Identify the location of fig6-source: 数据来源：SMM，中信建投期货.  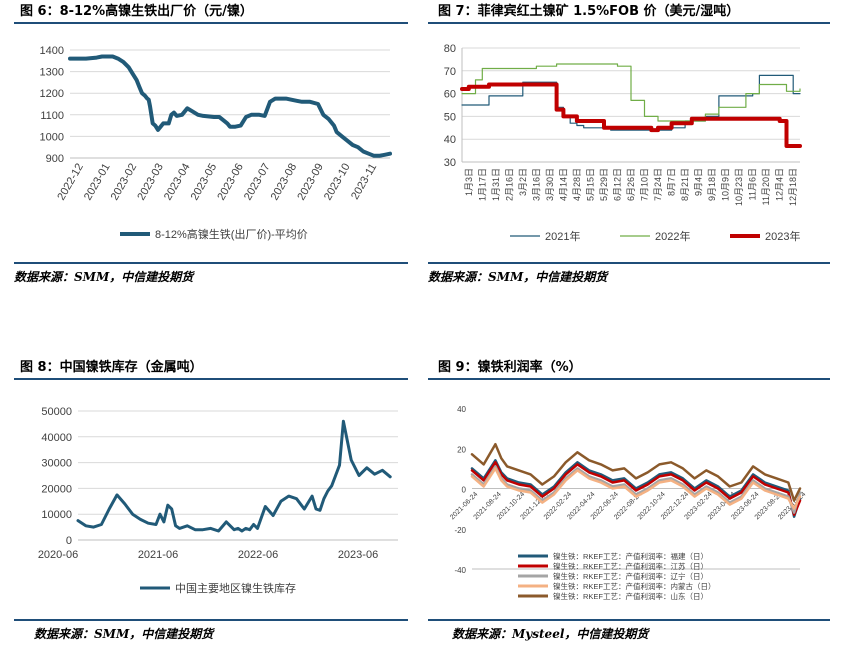
(104, 277).